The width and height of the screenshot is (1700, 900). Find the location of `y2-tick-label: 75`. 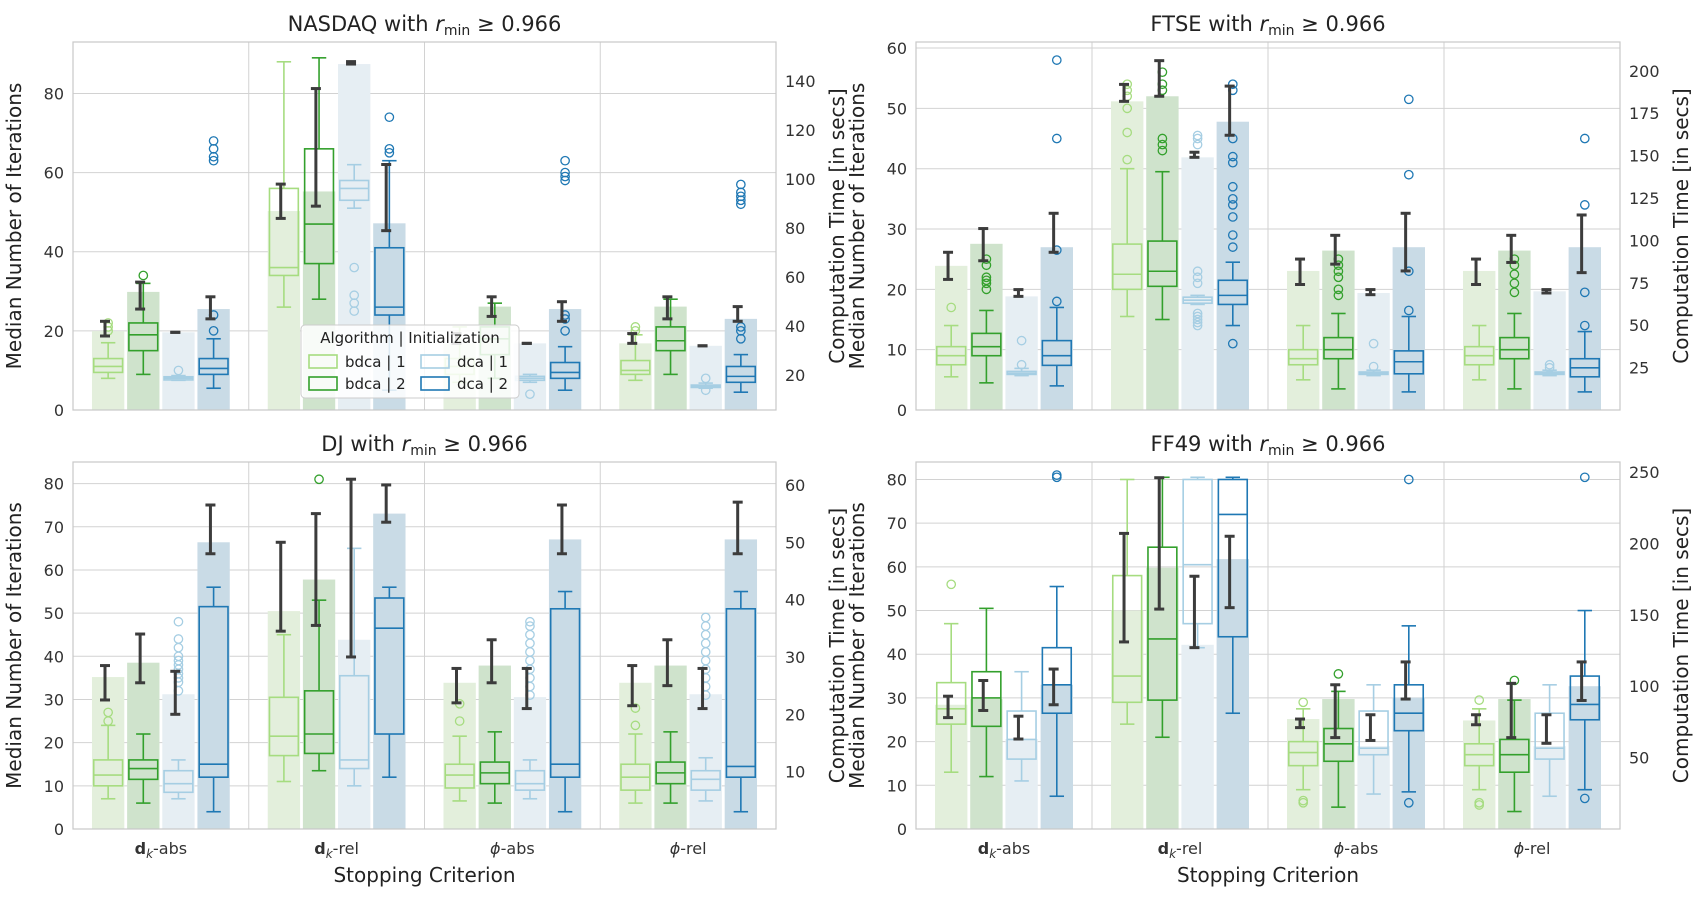

y2-tick-label: 75 is located at coordinates (1639, 283).